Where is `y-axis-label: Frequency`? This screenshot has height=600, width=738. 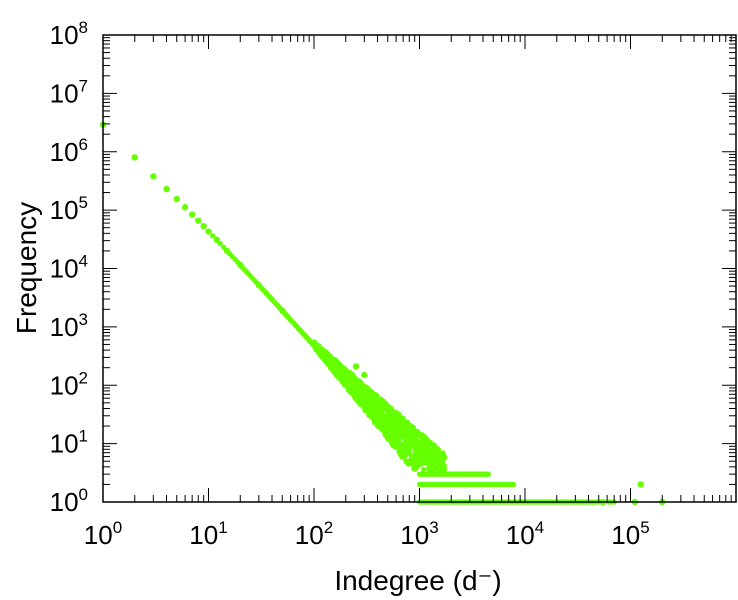 y-axis-label: Frequency is located at coordinates (26, 268).